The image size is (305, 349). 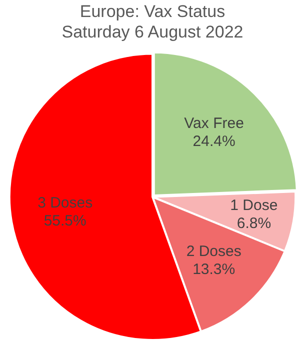 What do you see at coordinates (65, 221) in the screenshot?
I see `data-label: 55.5%` at bounding box center [65, 221].